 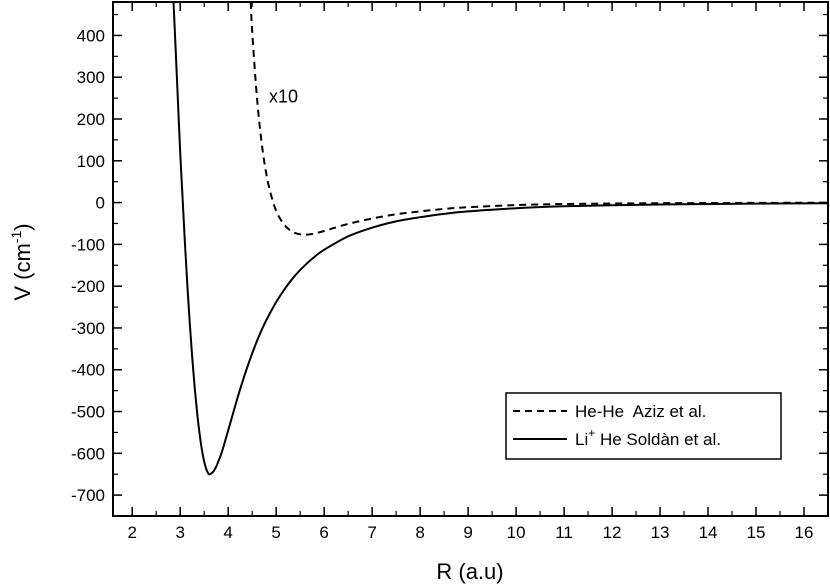 What do you see at coordinates (91, 119) in the screenshot?
I see `y-tick-label: 200` at bounding box center [91, 119].